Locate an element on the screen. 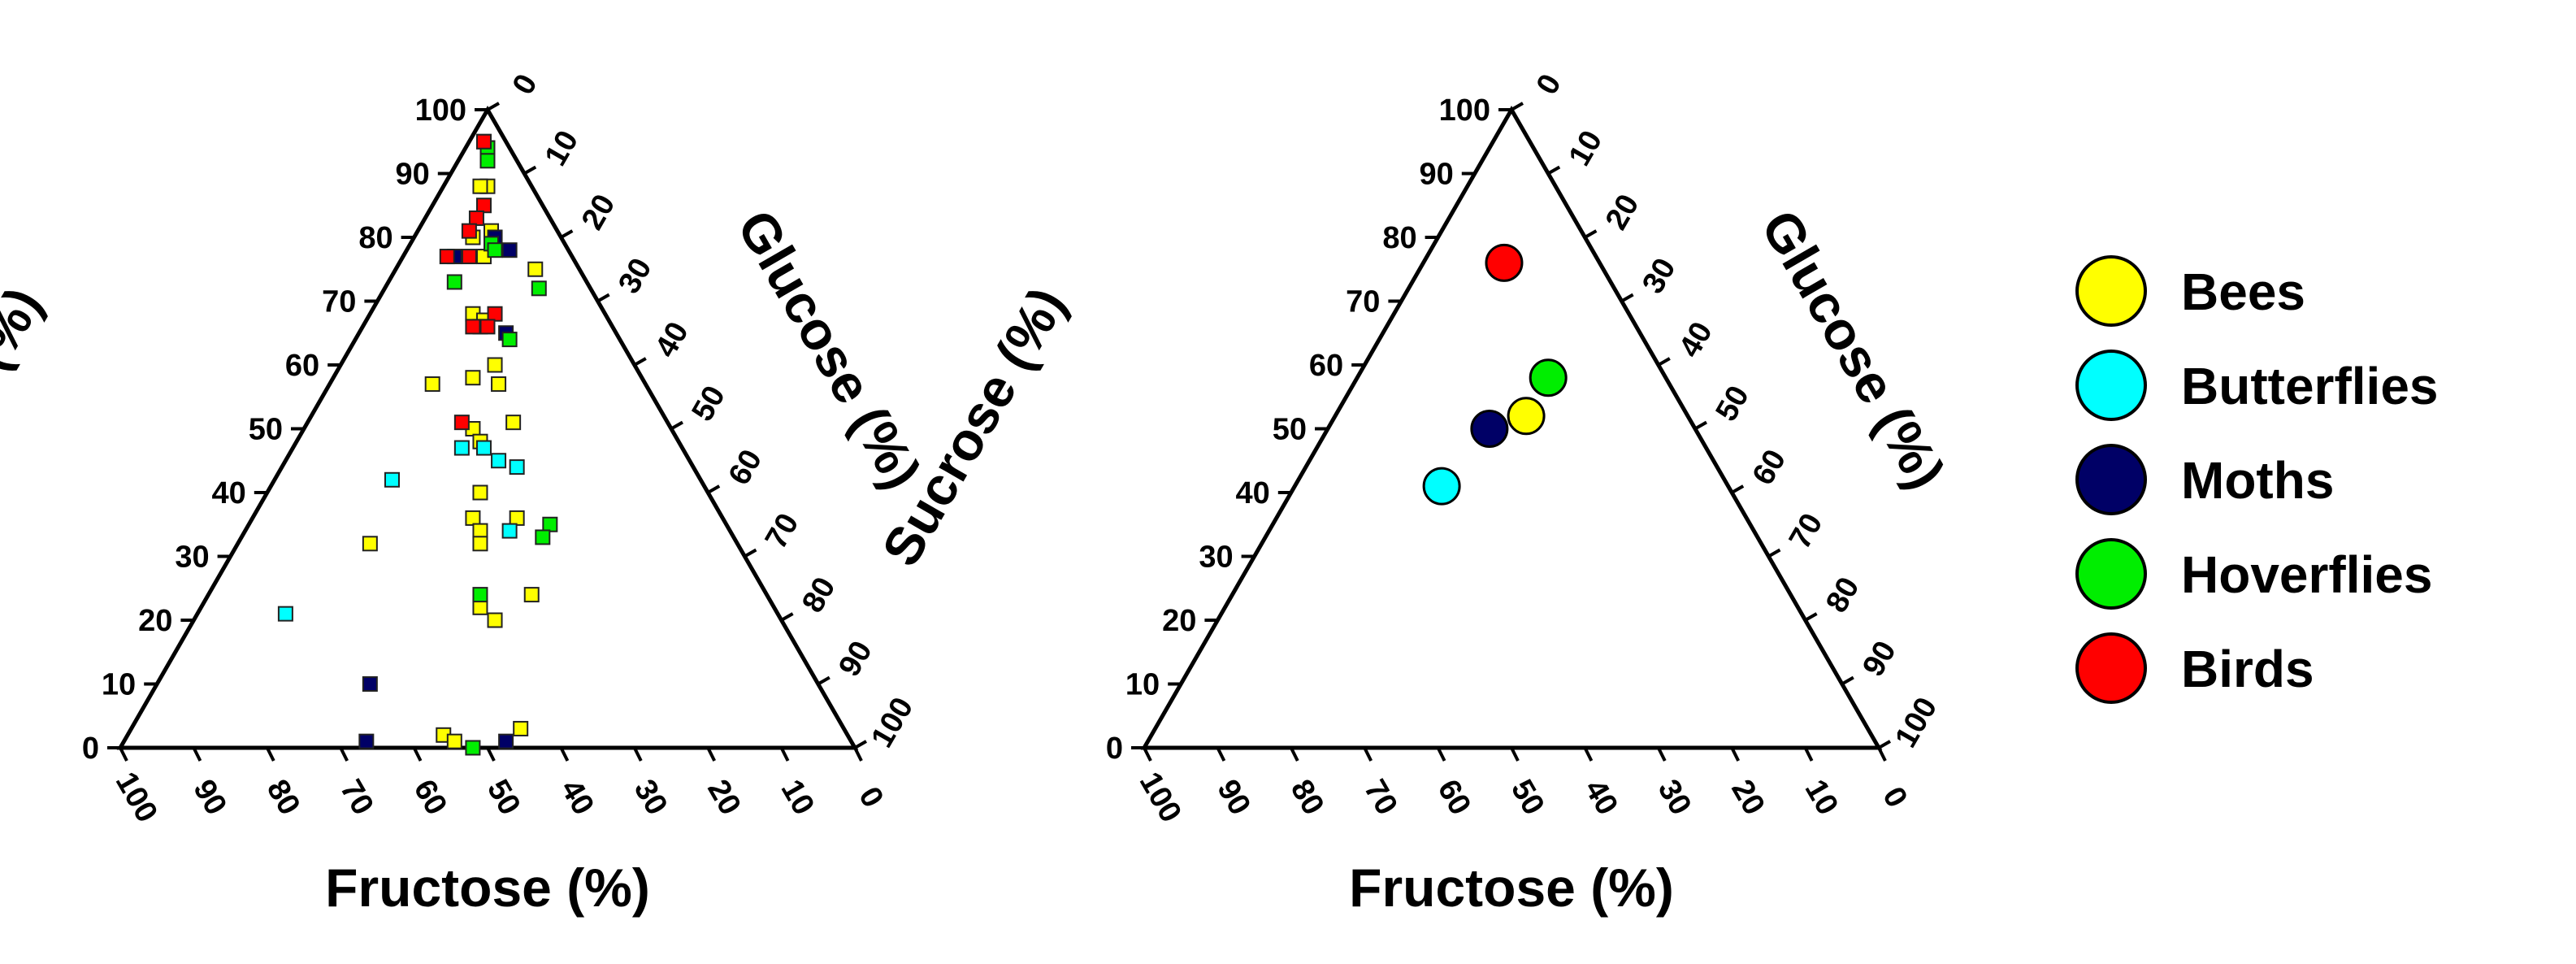  mean-point-bees is located at coordinates (1526, 416).